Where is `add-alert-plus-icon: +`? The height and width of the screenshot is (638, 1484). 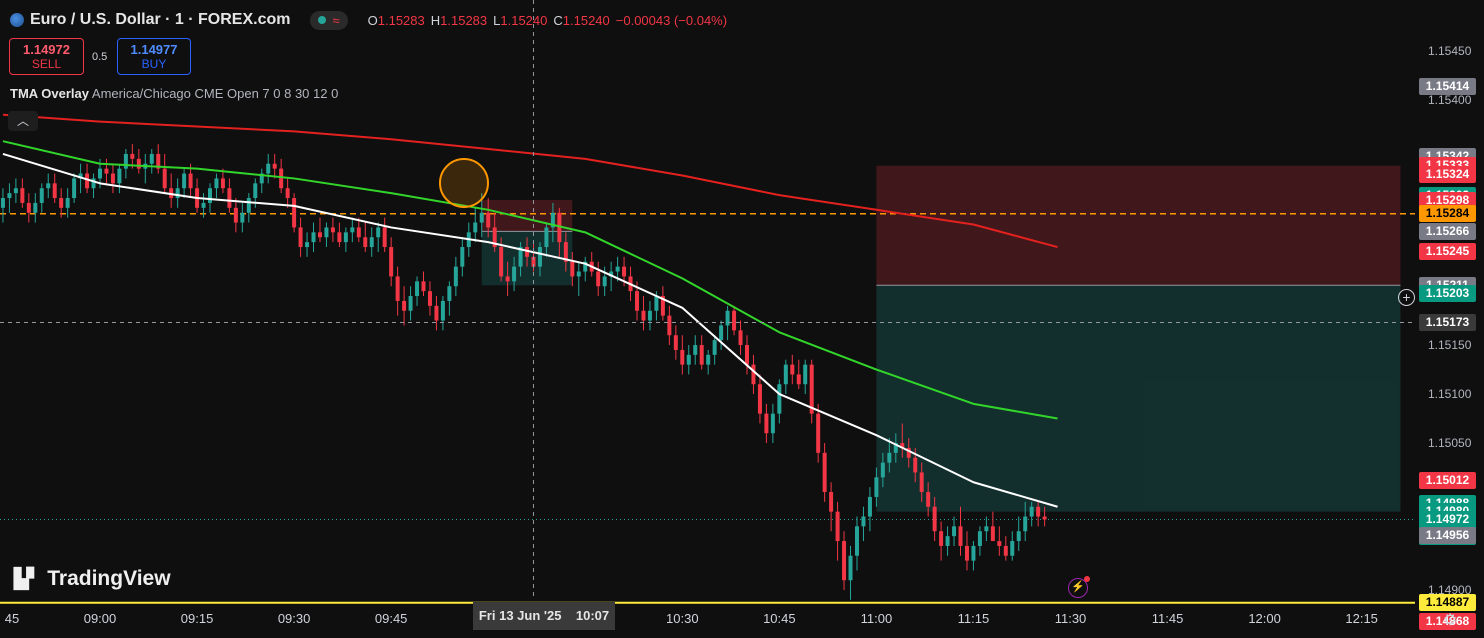
add-alert-plus-icon: + is located at coordinates (1406, 297).